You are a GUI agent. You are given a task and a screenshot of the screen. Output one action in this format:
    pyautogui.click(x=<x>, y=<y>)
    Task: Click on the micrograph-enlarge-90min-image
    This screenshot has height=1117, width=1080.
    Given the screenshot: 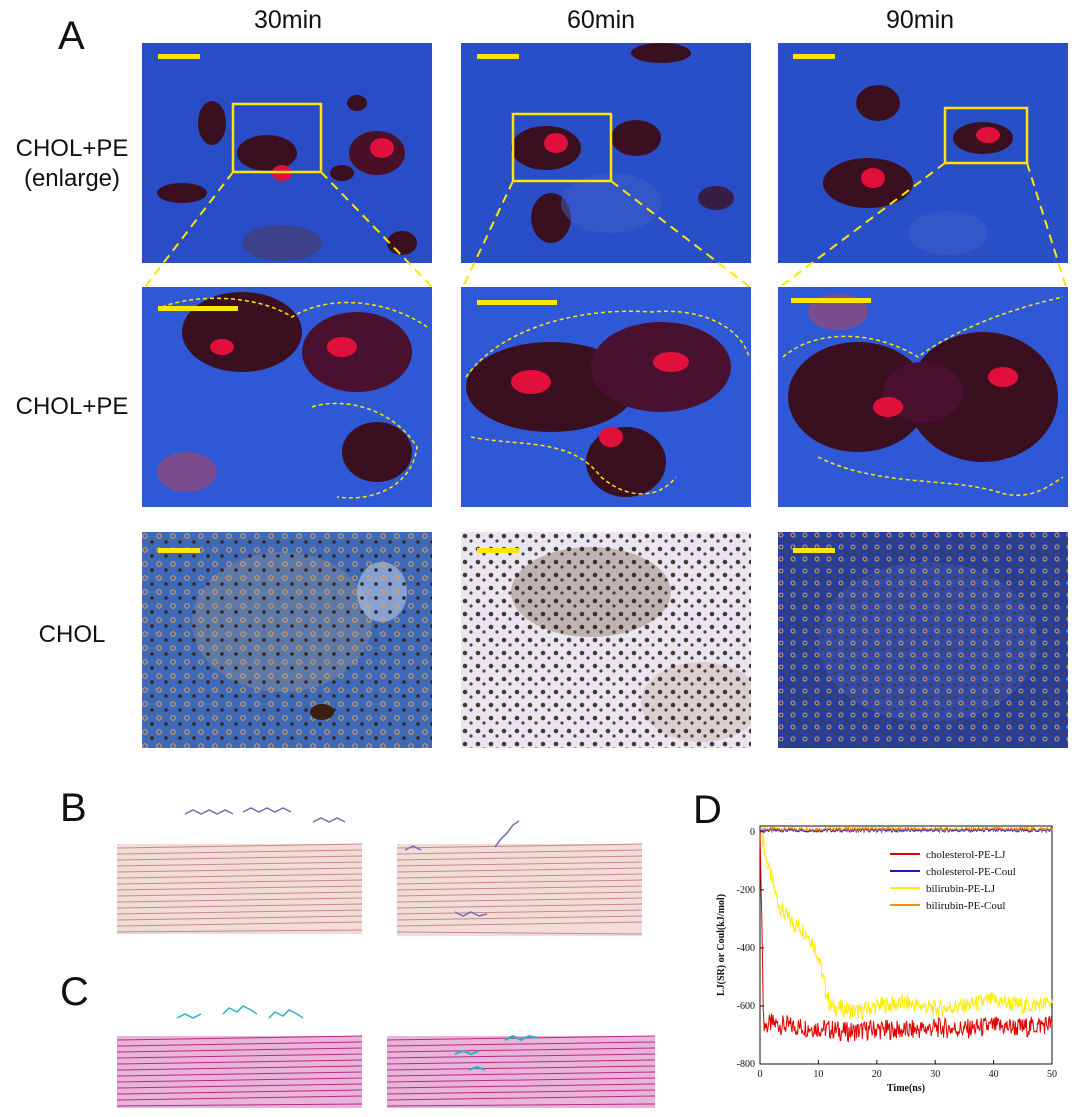 What is the action you would take?
    pyautogui.click(x=923, y=153)
    